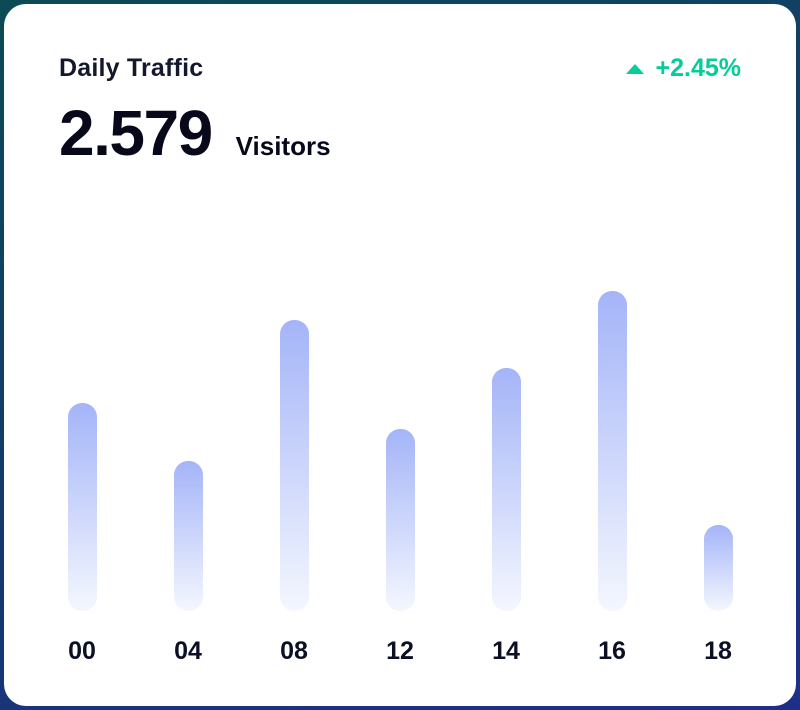  Describe the element at coordinates (283, 146) in the screenshot. I see `visitors-unit-label: Visitors` at that location.